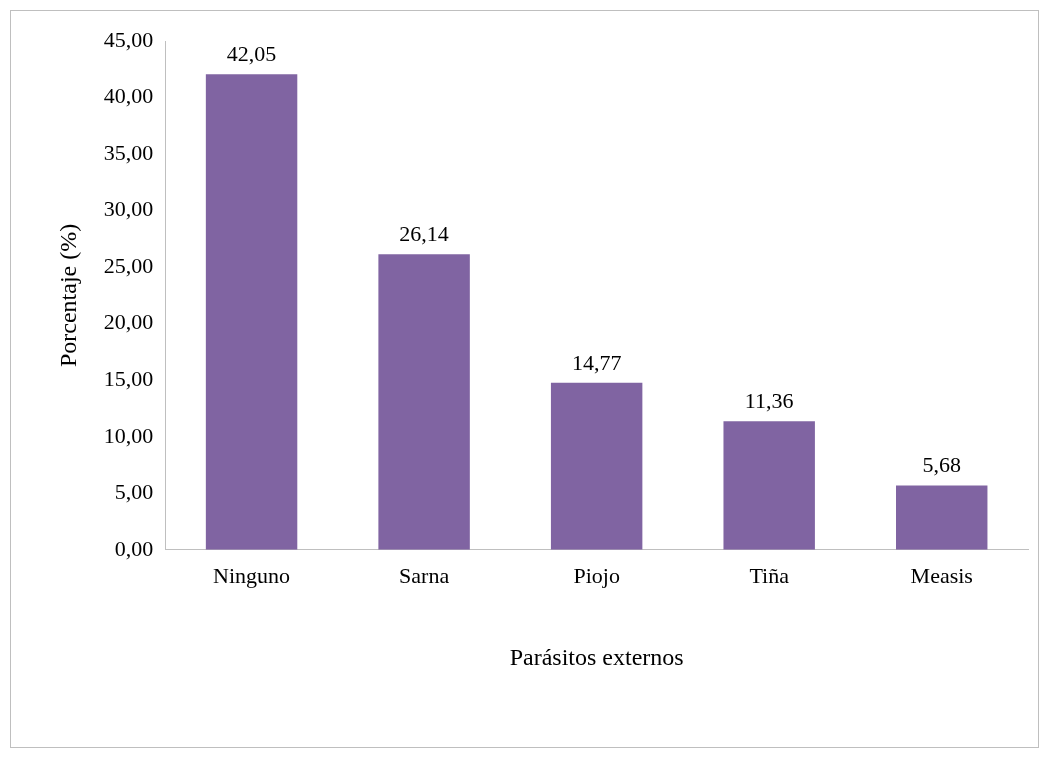 The height and width of the screenshot is (757, 1048). What do you see at coordinates (67, 295) in the screenshot?
I see `y-axis-title: Porcentaje (%)` at bounding box center [67, 295].